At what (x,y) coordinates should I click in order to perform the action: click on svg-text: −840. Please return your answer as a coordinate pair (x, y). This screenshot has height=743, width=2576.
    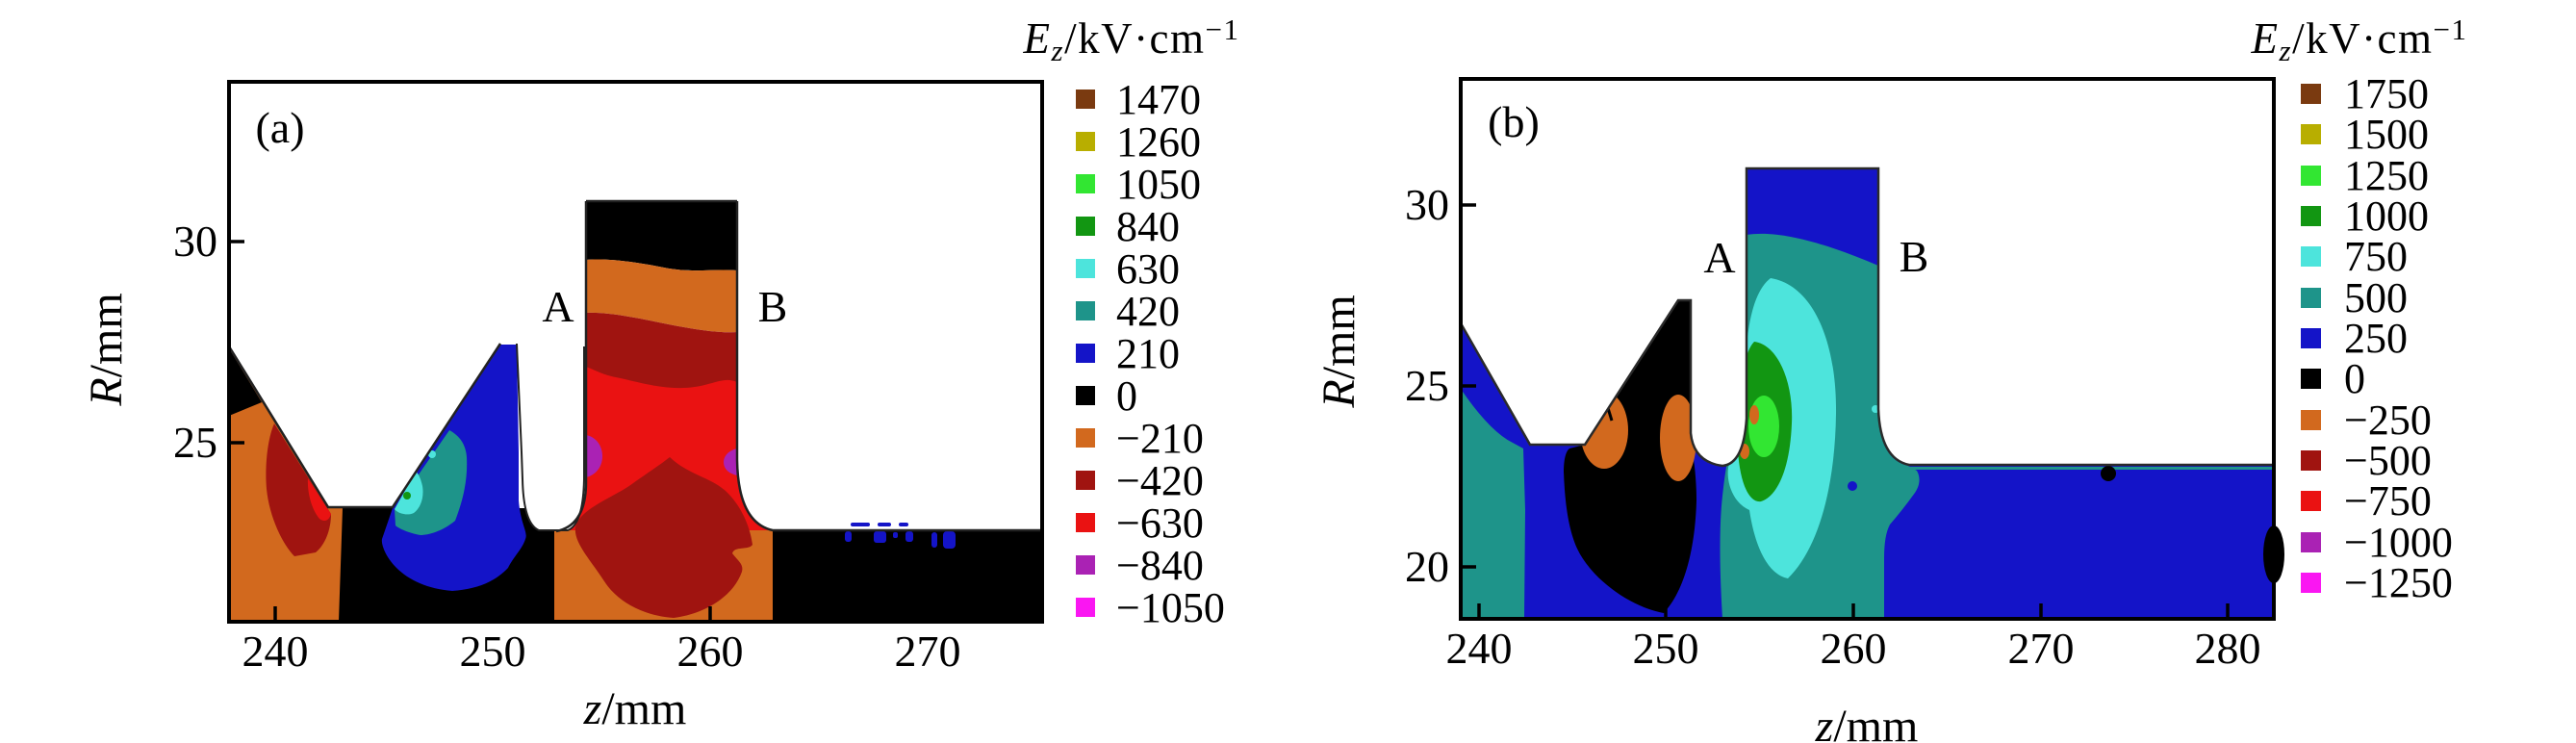
    Looking at the image, I should click on (1160, 566).